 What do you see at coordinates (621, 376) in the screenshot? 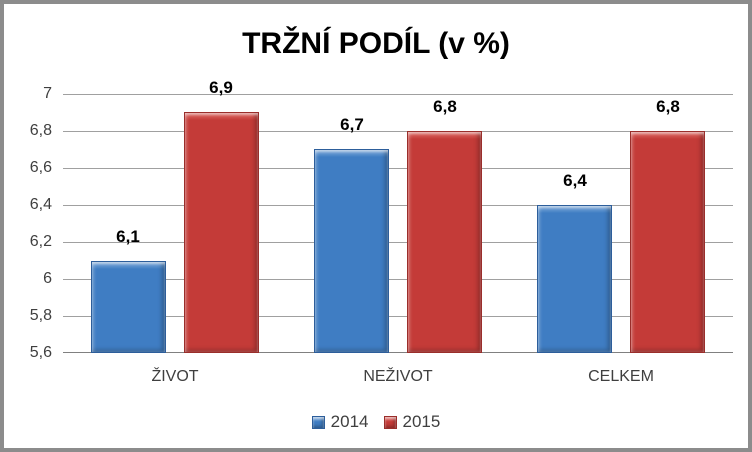
I see `x-category-label: CELKEM` at bounding box center [621, 376].